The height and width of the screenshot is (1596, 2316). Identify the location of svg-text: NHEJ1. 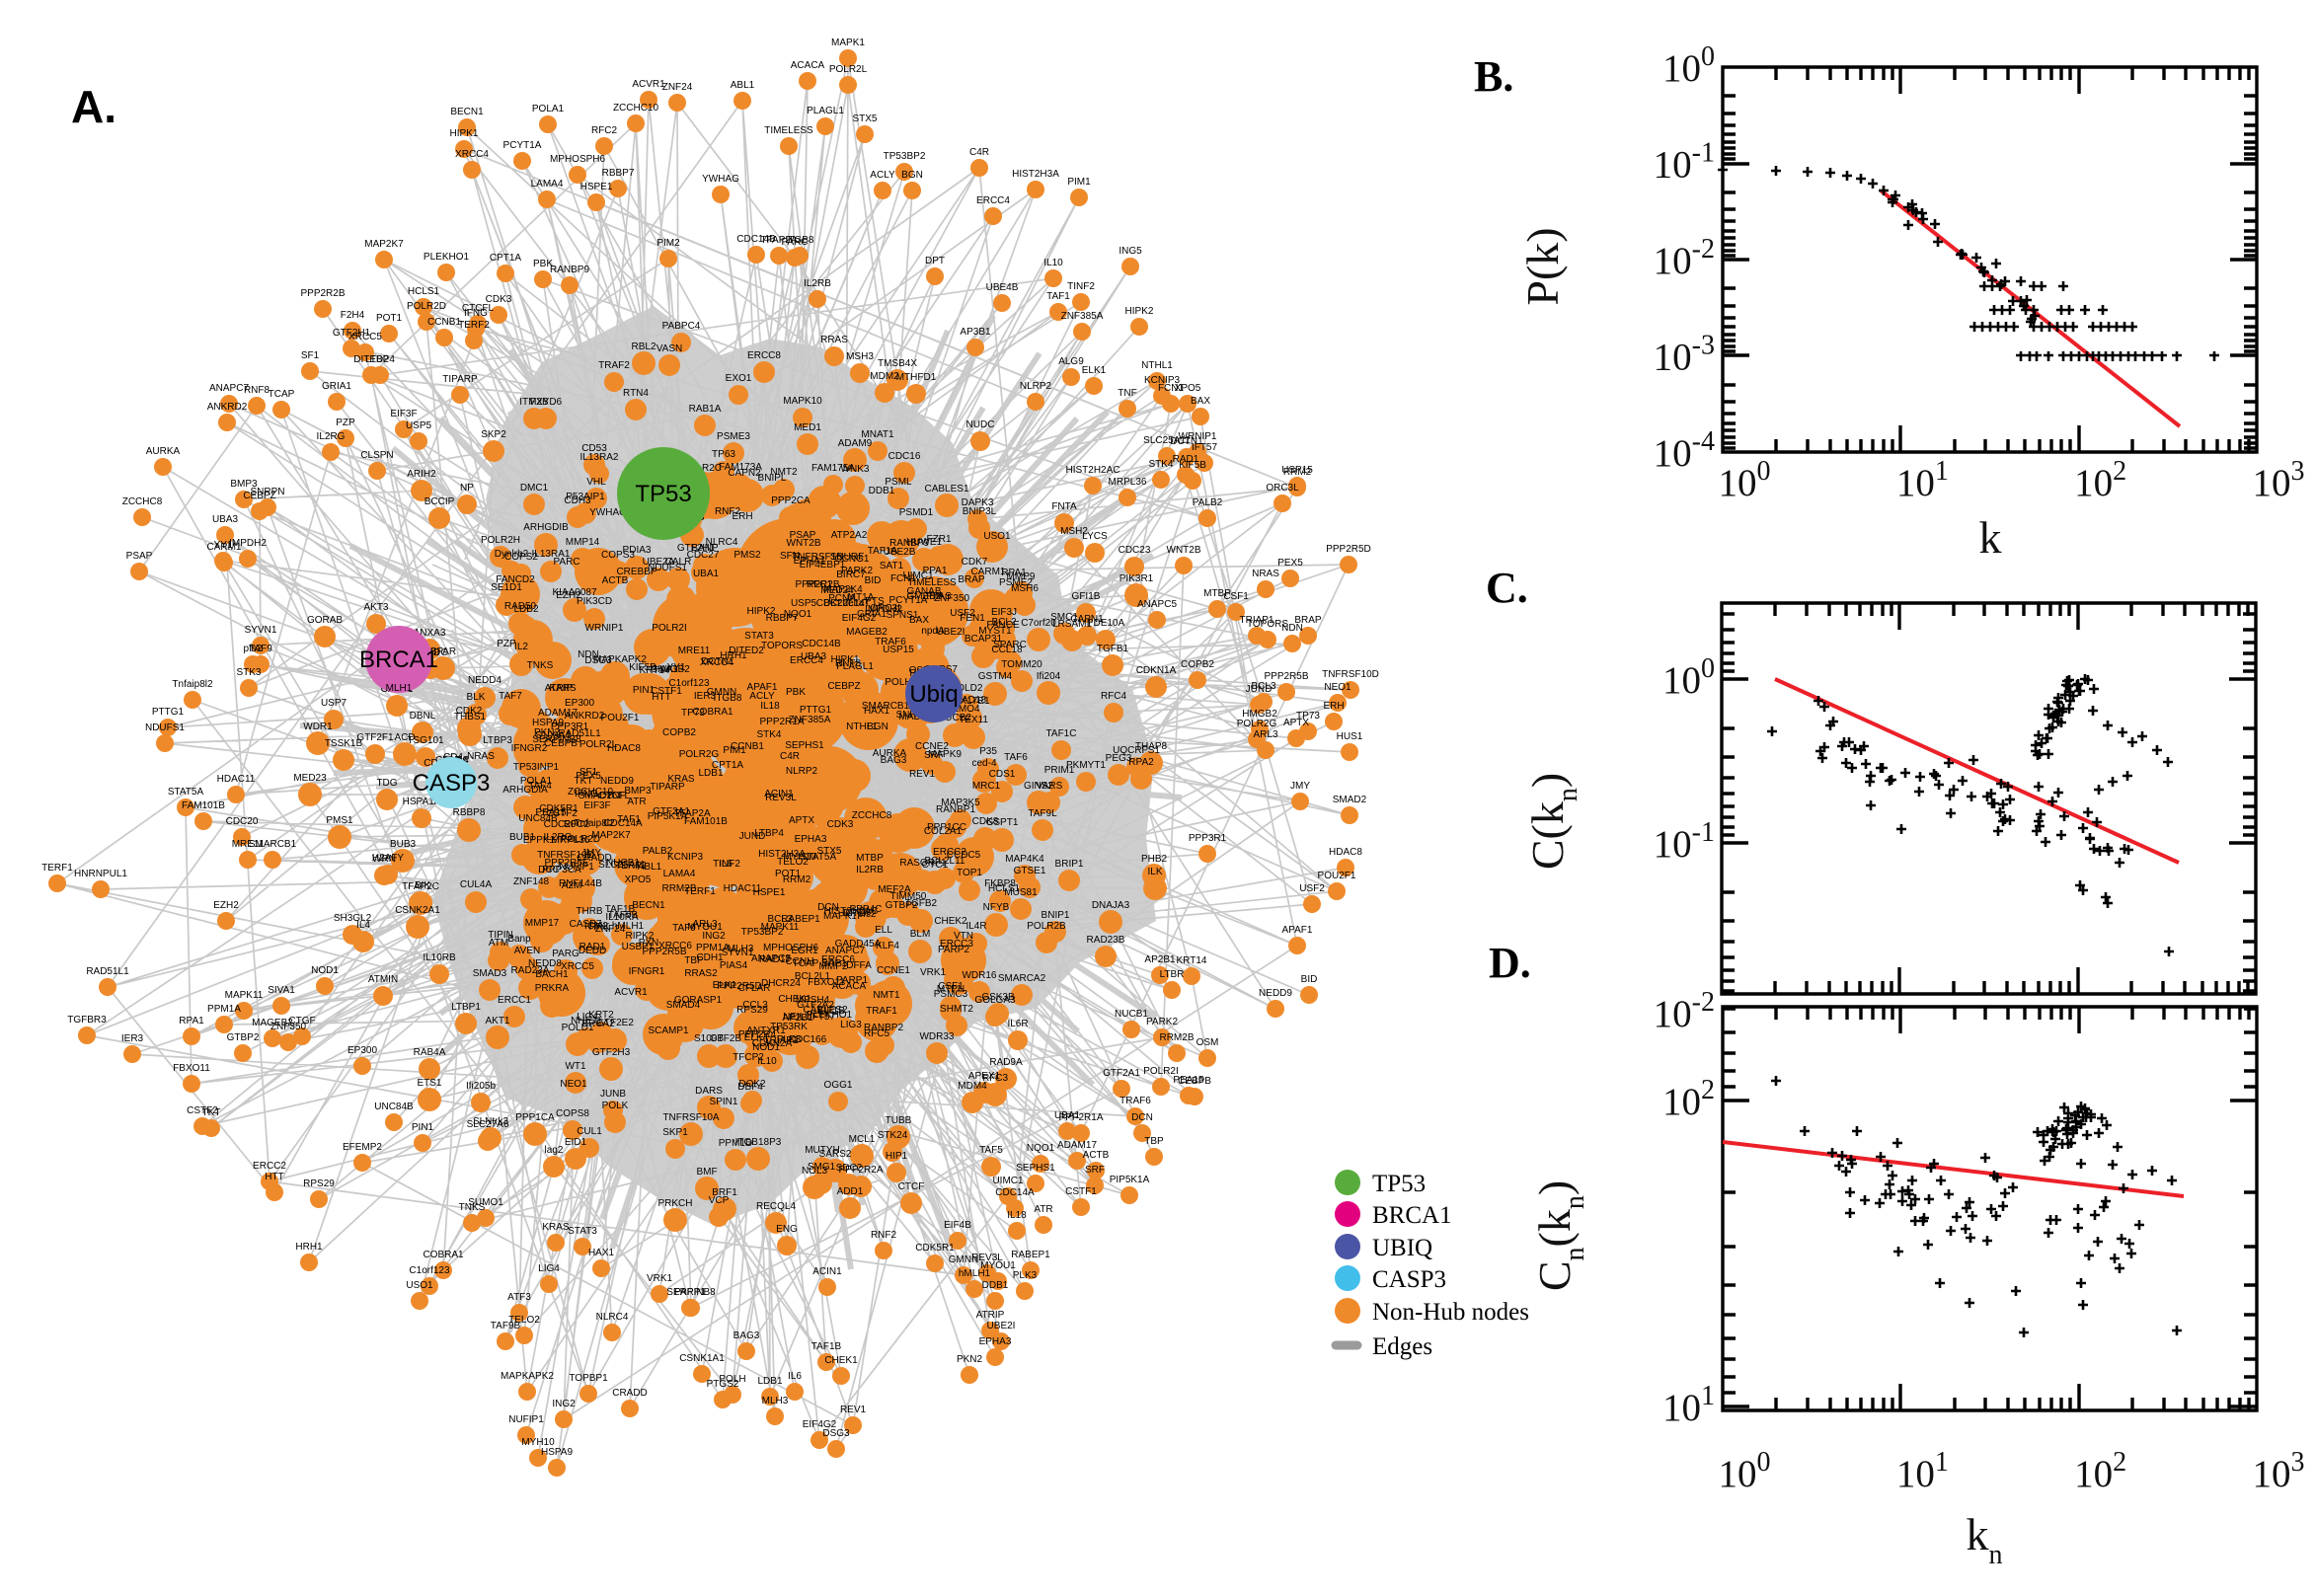
(586, 1021).